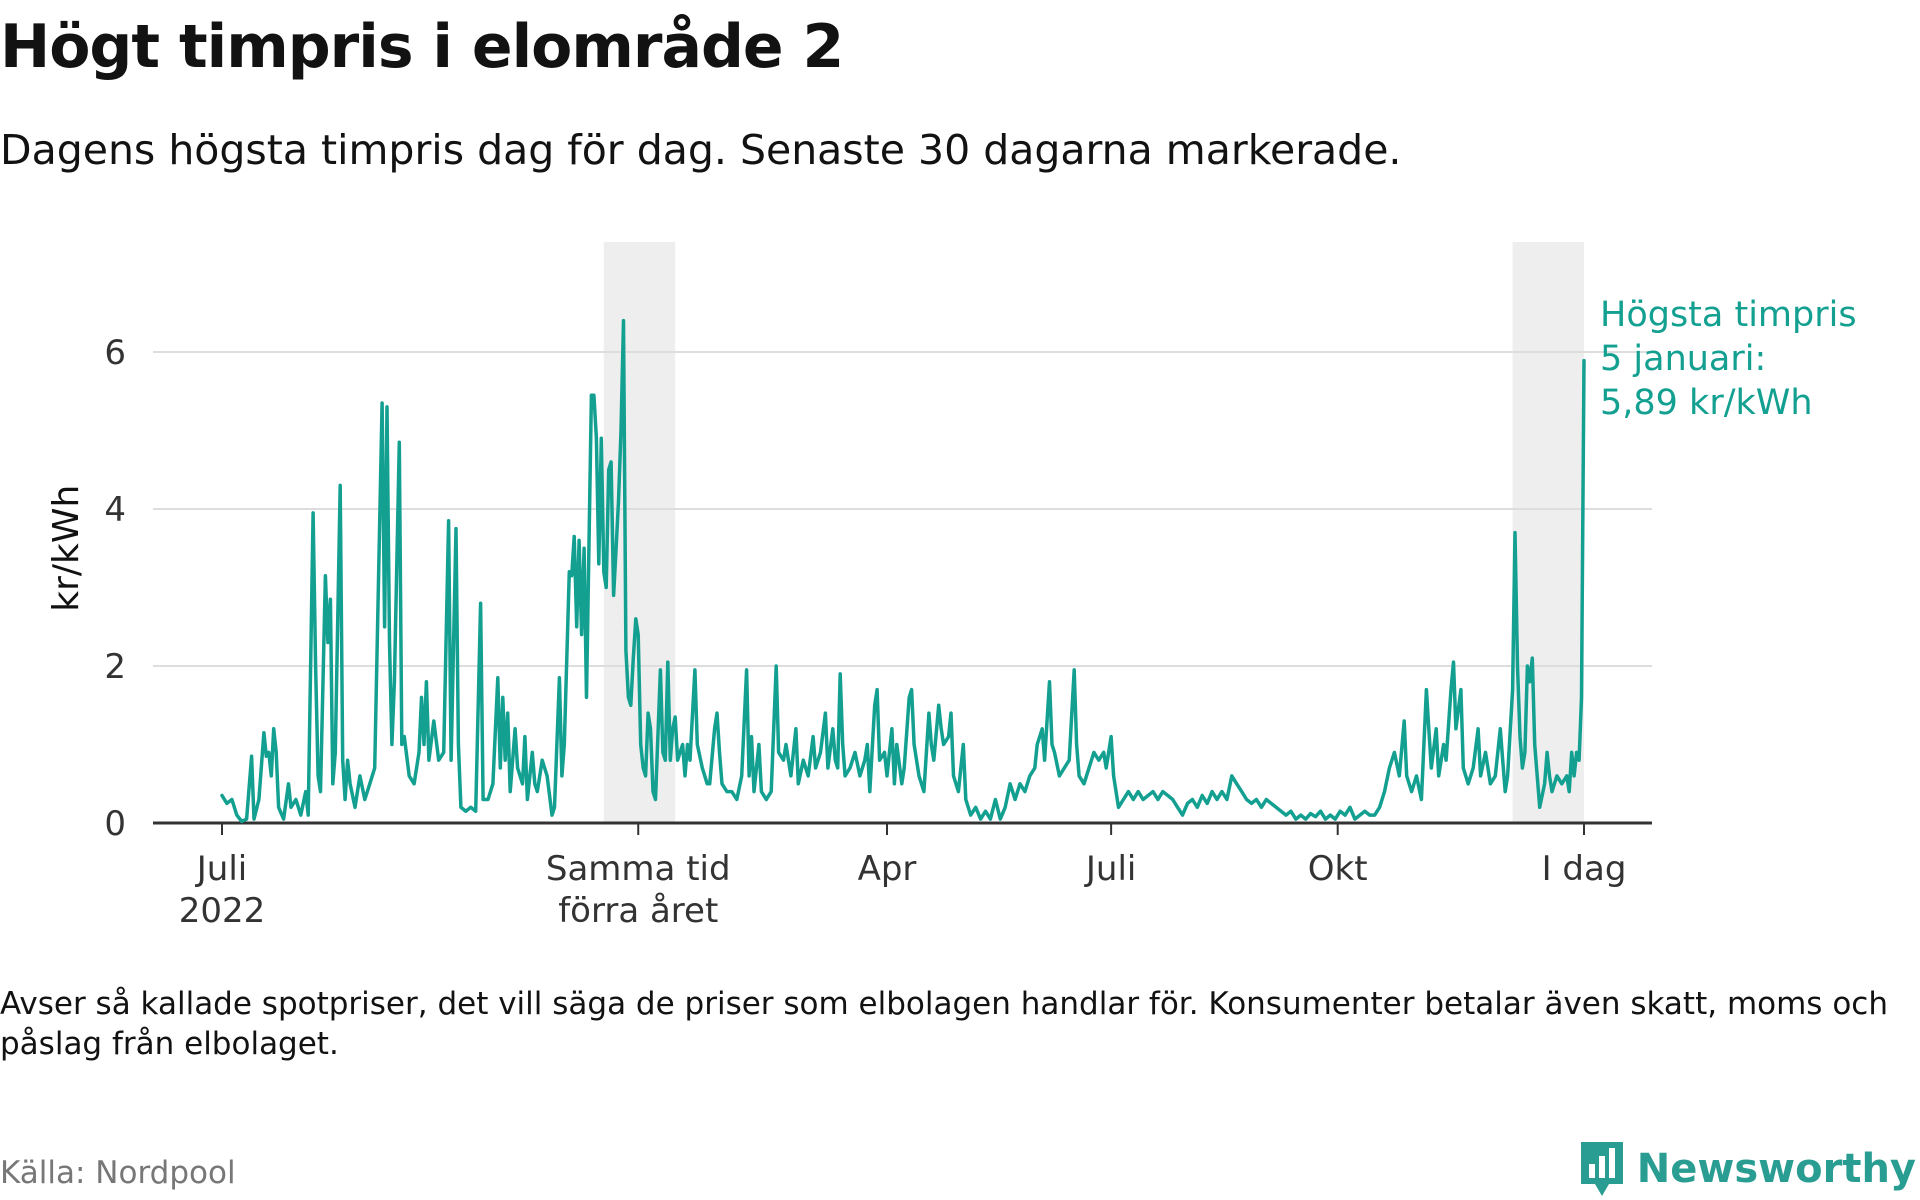 This screenshot has width=1920, height=1200. I want to click on brand-name: Newsworthy, so click(1776, 1169).